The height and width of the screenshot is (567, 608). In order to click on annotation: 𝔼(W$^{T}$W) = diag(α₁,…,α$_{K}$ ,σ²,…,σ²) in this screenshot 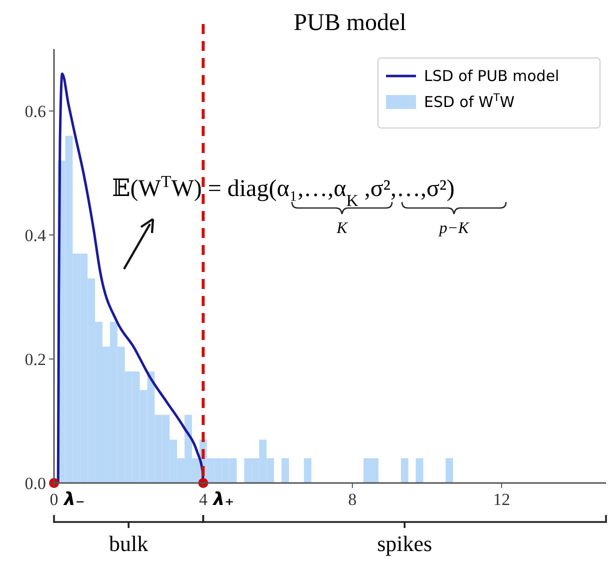, I will do `click(283, 191)`.